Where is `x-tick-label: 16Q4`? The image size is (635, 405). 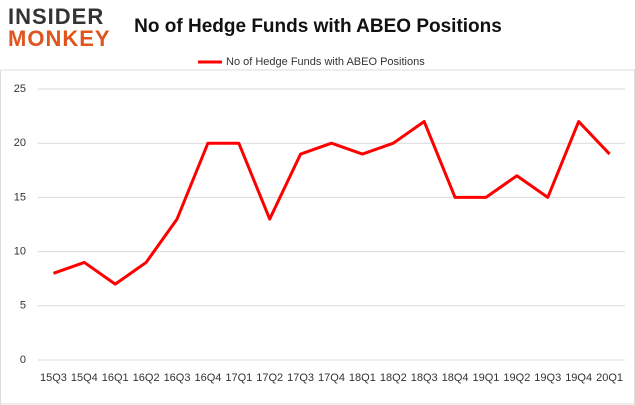 x-tick-label: 16Q4 is located at coordinates (207, 378).